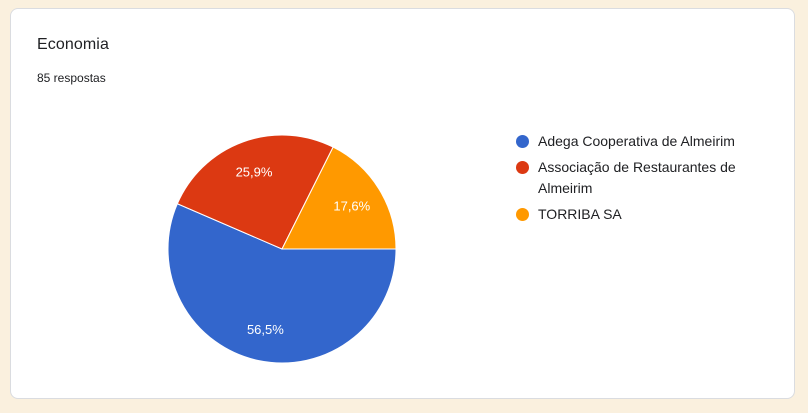 Image resolution: width=808 pixels, height=413 pixels. I want to click on pie-slice-percent-label: 17,6%, so click(351, 205).